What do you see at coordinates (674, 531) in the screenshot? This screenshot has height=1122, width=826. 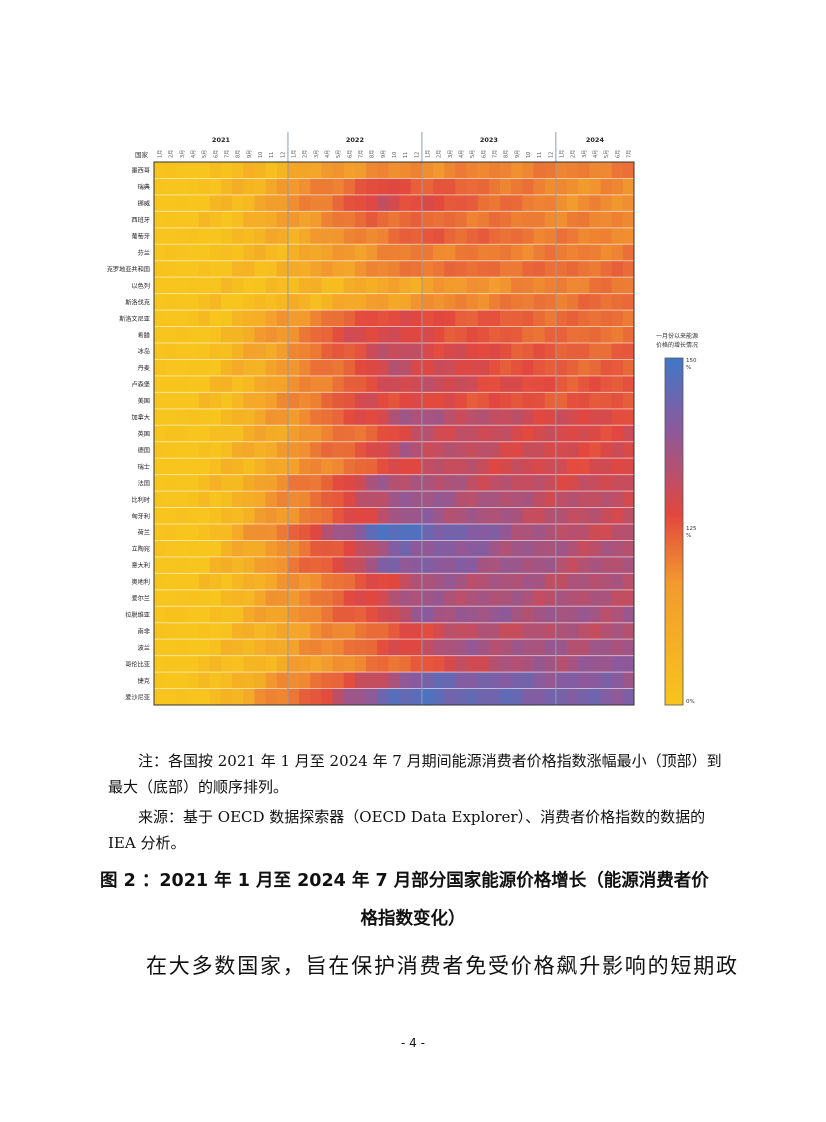 I see `legend-colorbar` at bounding box center [674, 531].